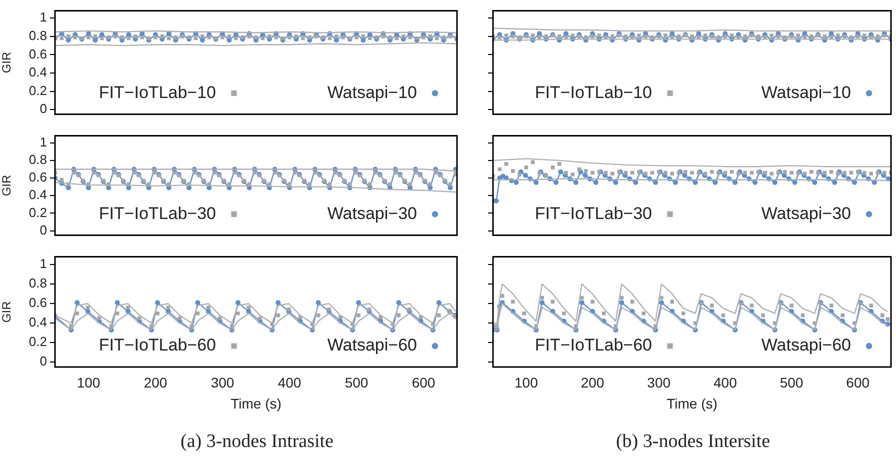 The height and width of the screenshot is (459, 896). Describe the element at coordinates (257, 442) in the screenshot. I see `text: (a) 3-nodes Intrasite` at that location.